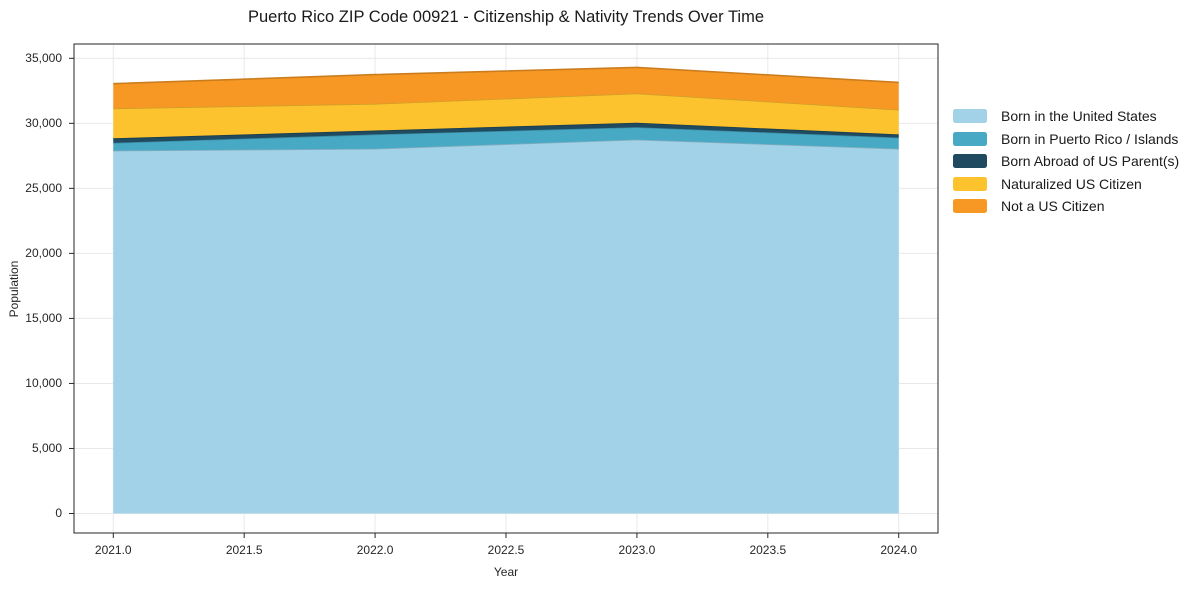 The image size is (1189, 590). I want to click on x-tick-label: 2021.5, so click(244, 550).